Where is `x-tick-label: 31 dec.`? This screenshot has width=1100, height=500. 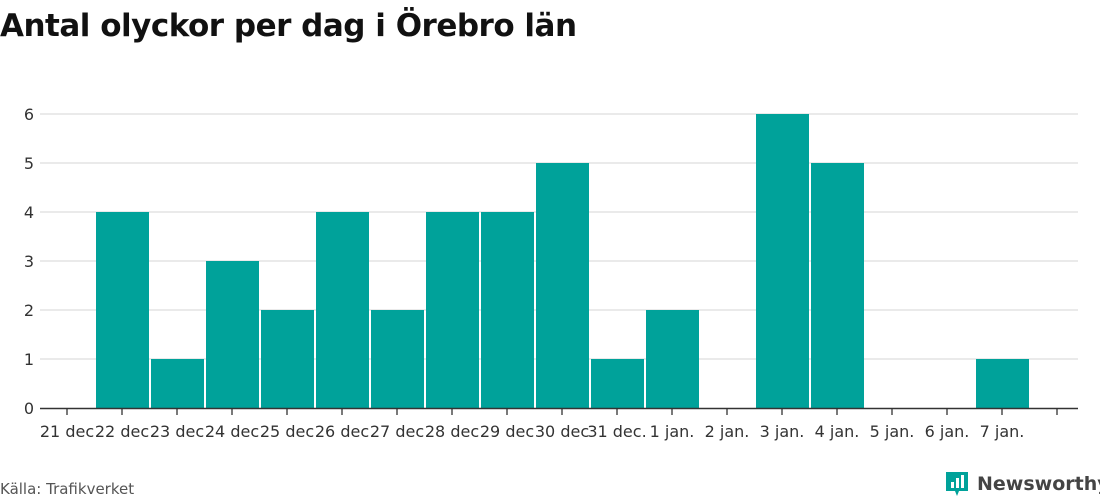
x-tick-label: 31 dec. is located at coordinates (616, 431).